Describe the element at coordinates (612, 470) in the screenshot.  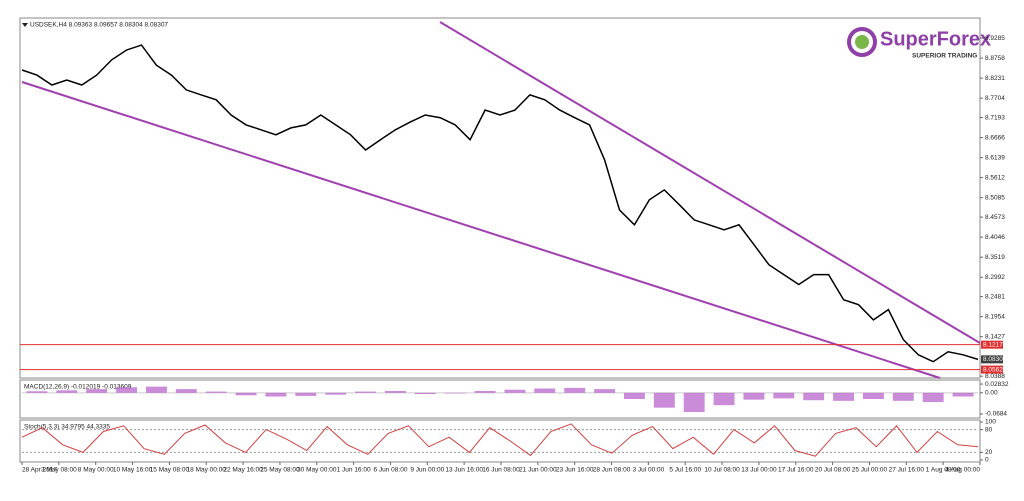
I see `x-tick-label: 28 Jun 08:00` at that location.